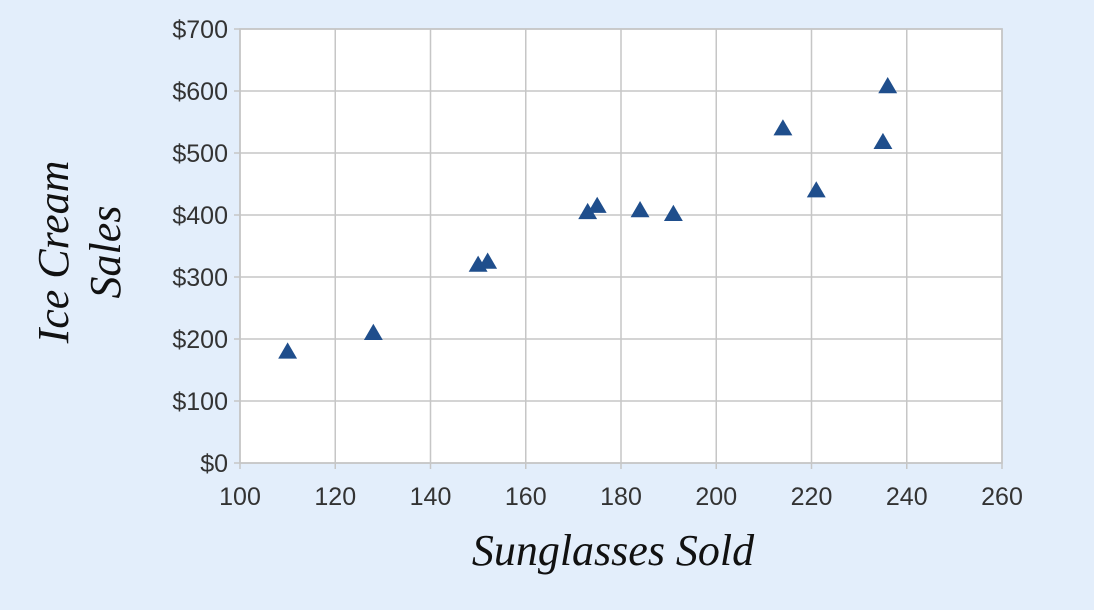 This screenshot has width=1094, height=610. Describe the element at coordinates (613, 550) in the screenshot. I see `x-axis-title: Sunglasses Sold` at that location.